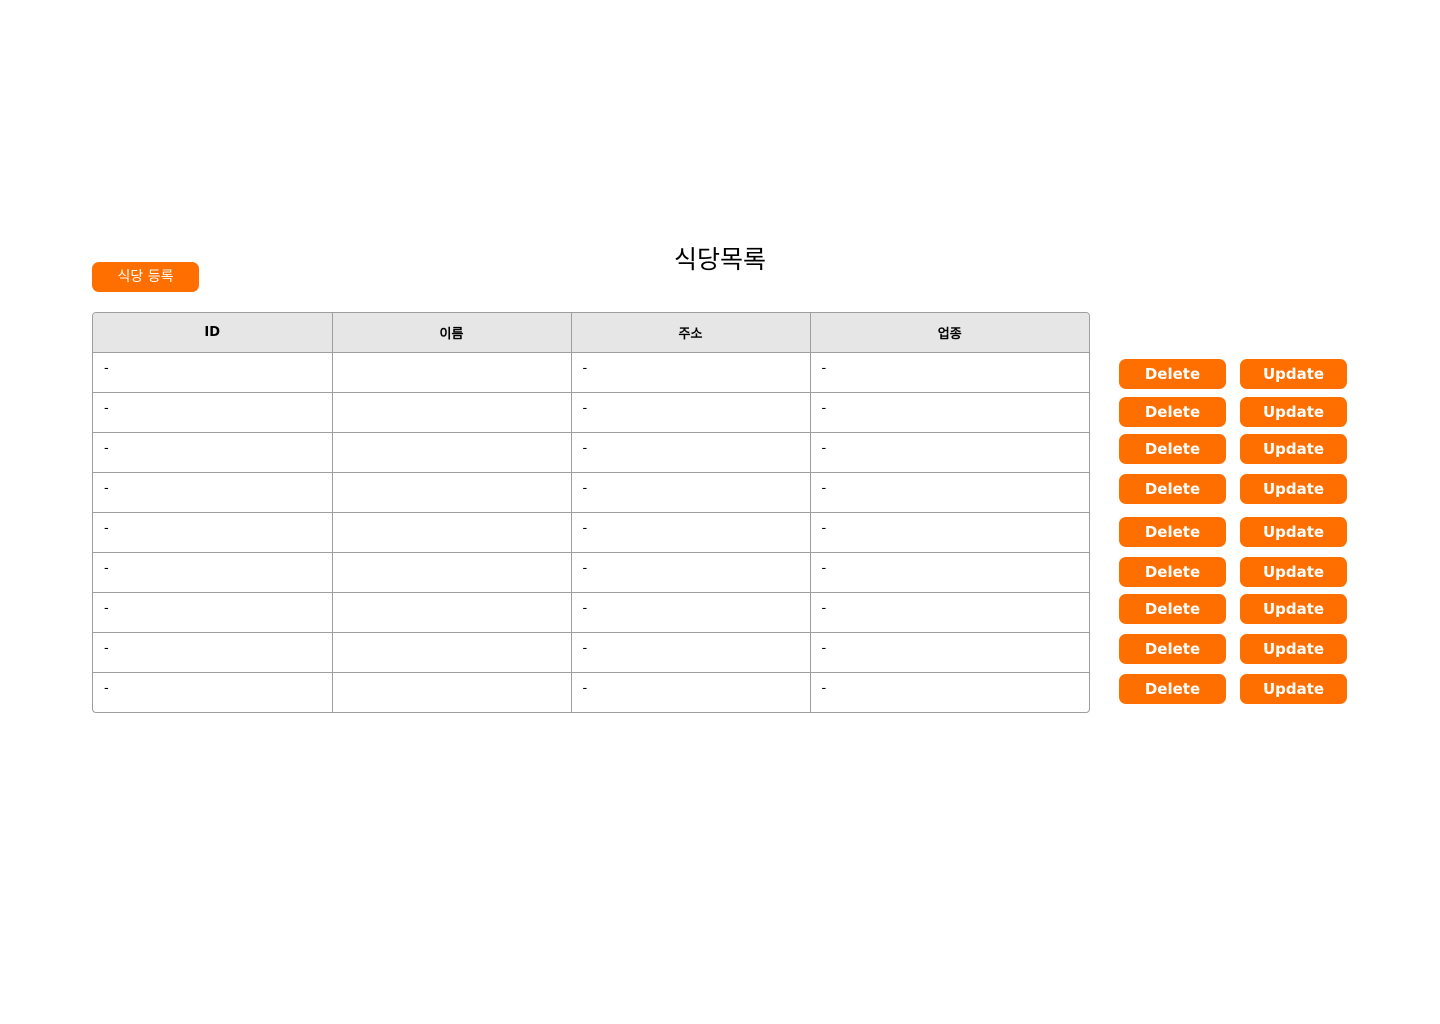 Image resolution: width=1440 pixels, height=1024 pixels. What do you see at coordinates (719, 259) in the screenshot?
I see `page-title: 식당목록` at bounding box center [719, 259].